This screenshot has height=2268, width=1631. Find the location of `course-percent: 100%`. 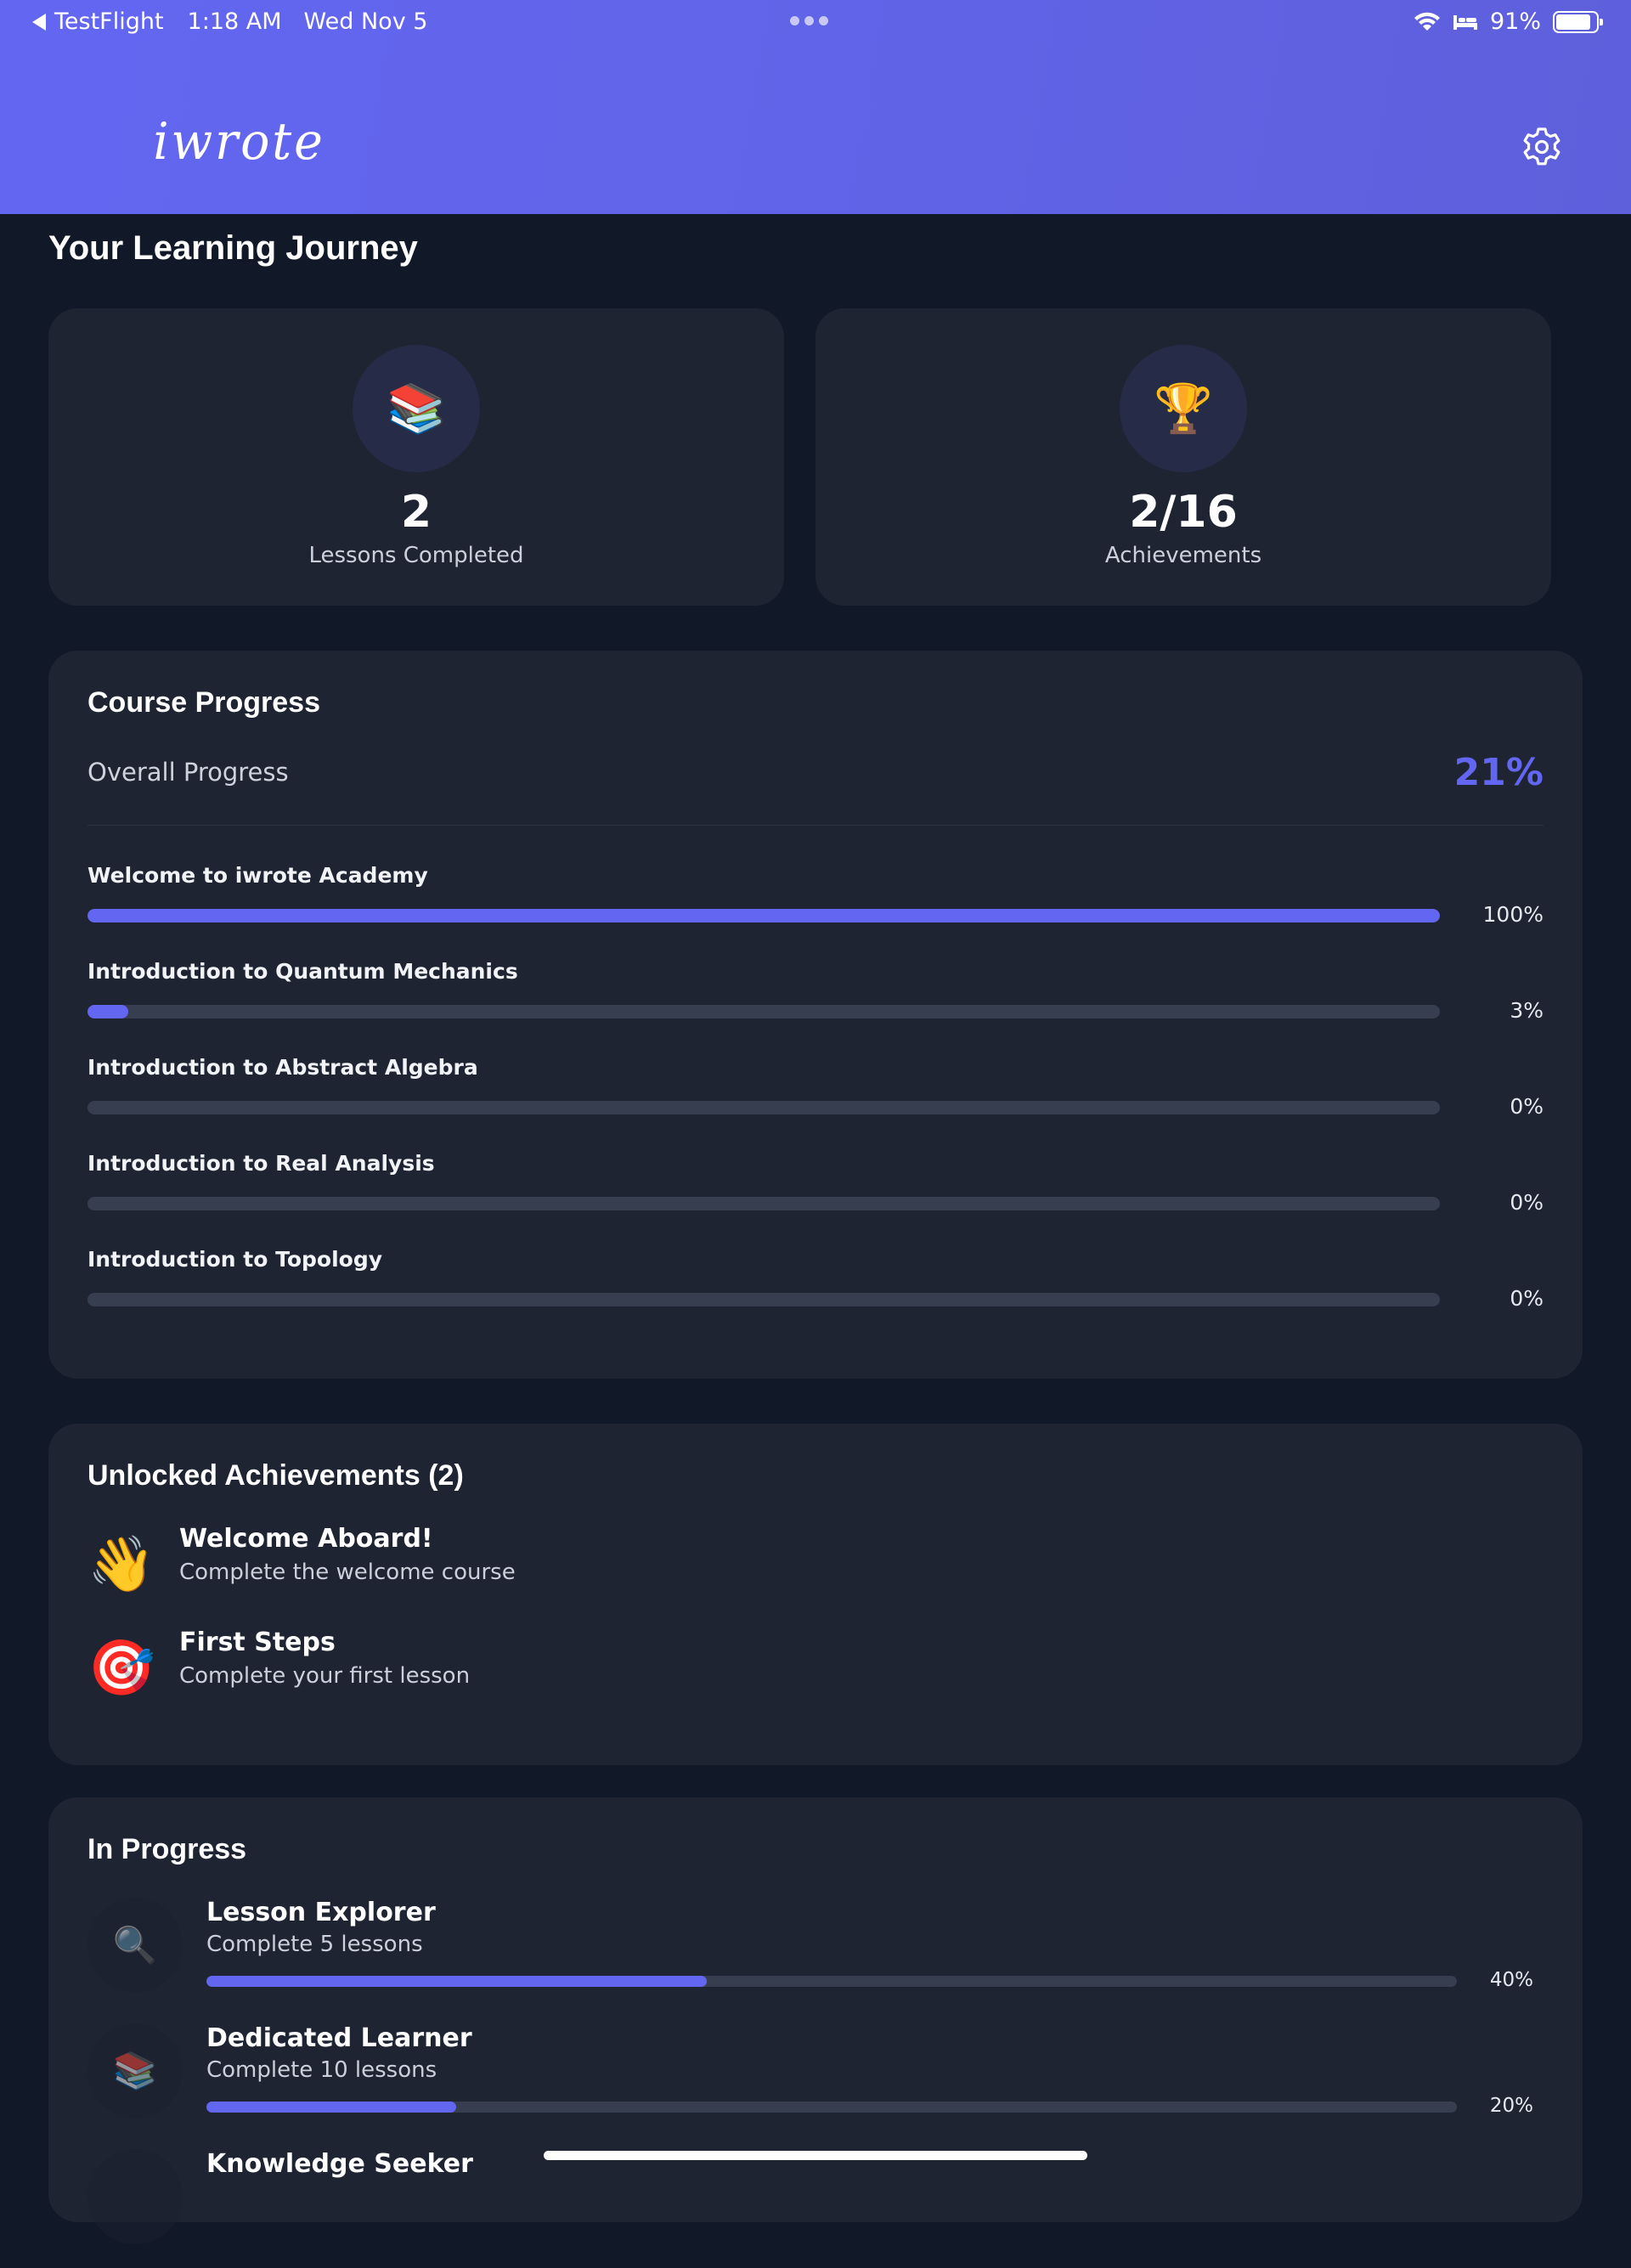

course-percent: 100% is located at coordinates (1513, 914).